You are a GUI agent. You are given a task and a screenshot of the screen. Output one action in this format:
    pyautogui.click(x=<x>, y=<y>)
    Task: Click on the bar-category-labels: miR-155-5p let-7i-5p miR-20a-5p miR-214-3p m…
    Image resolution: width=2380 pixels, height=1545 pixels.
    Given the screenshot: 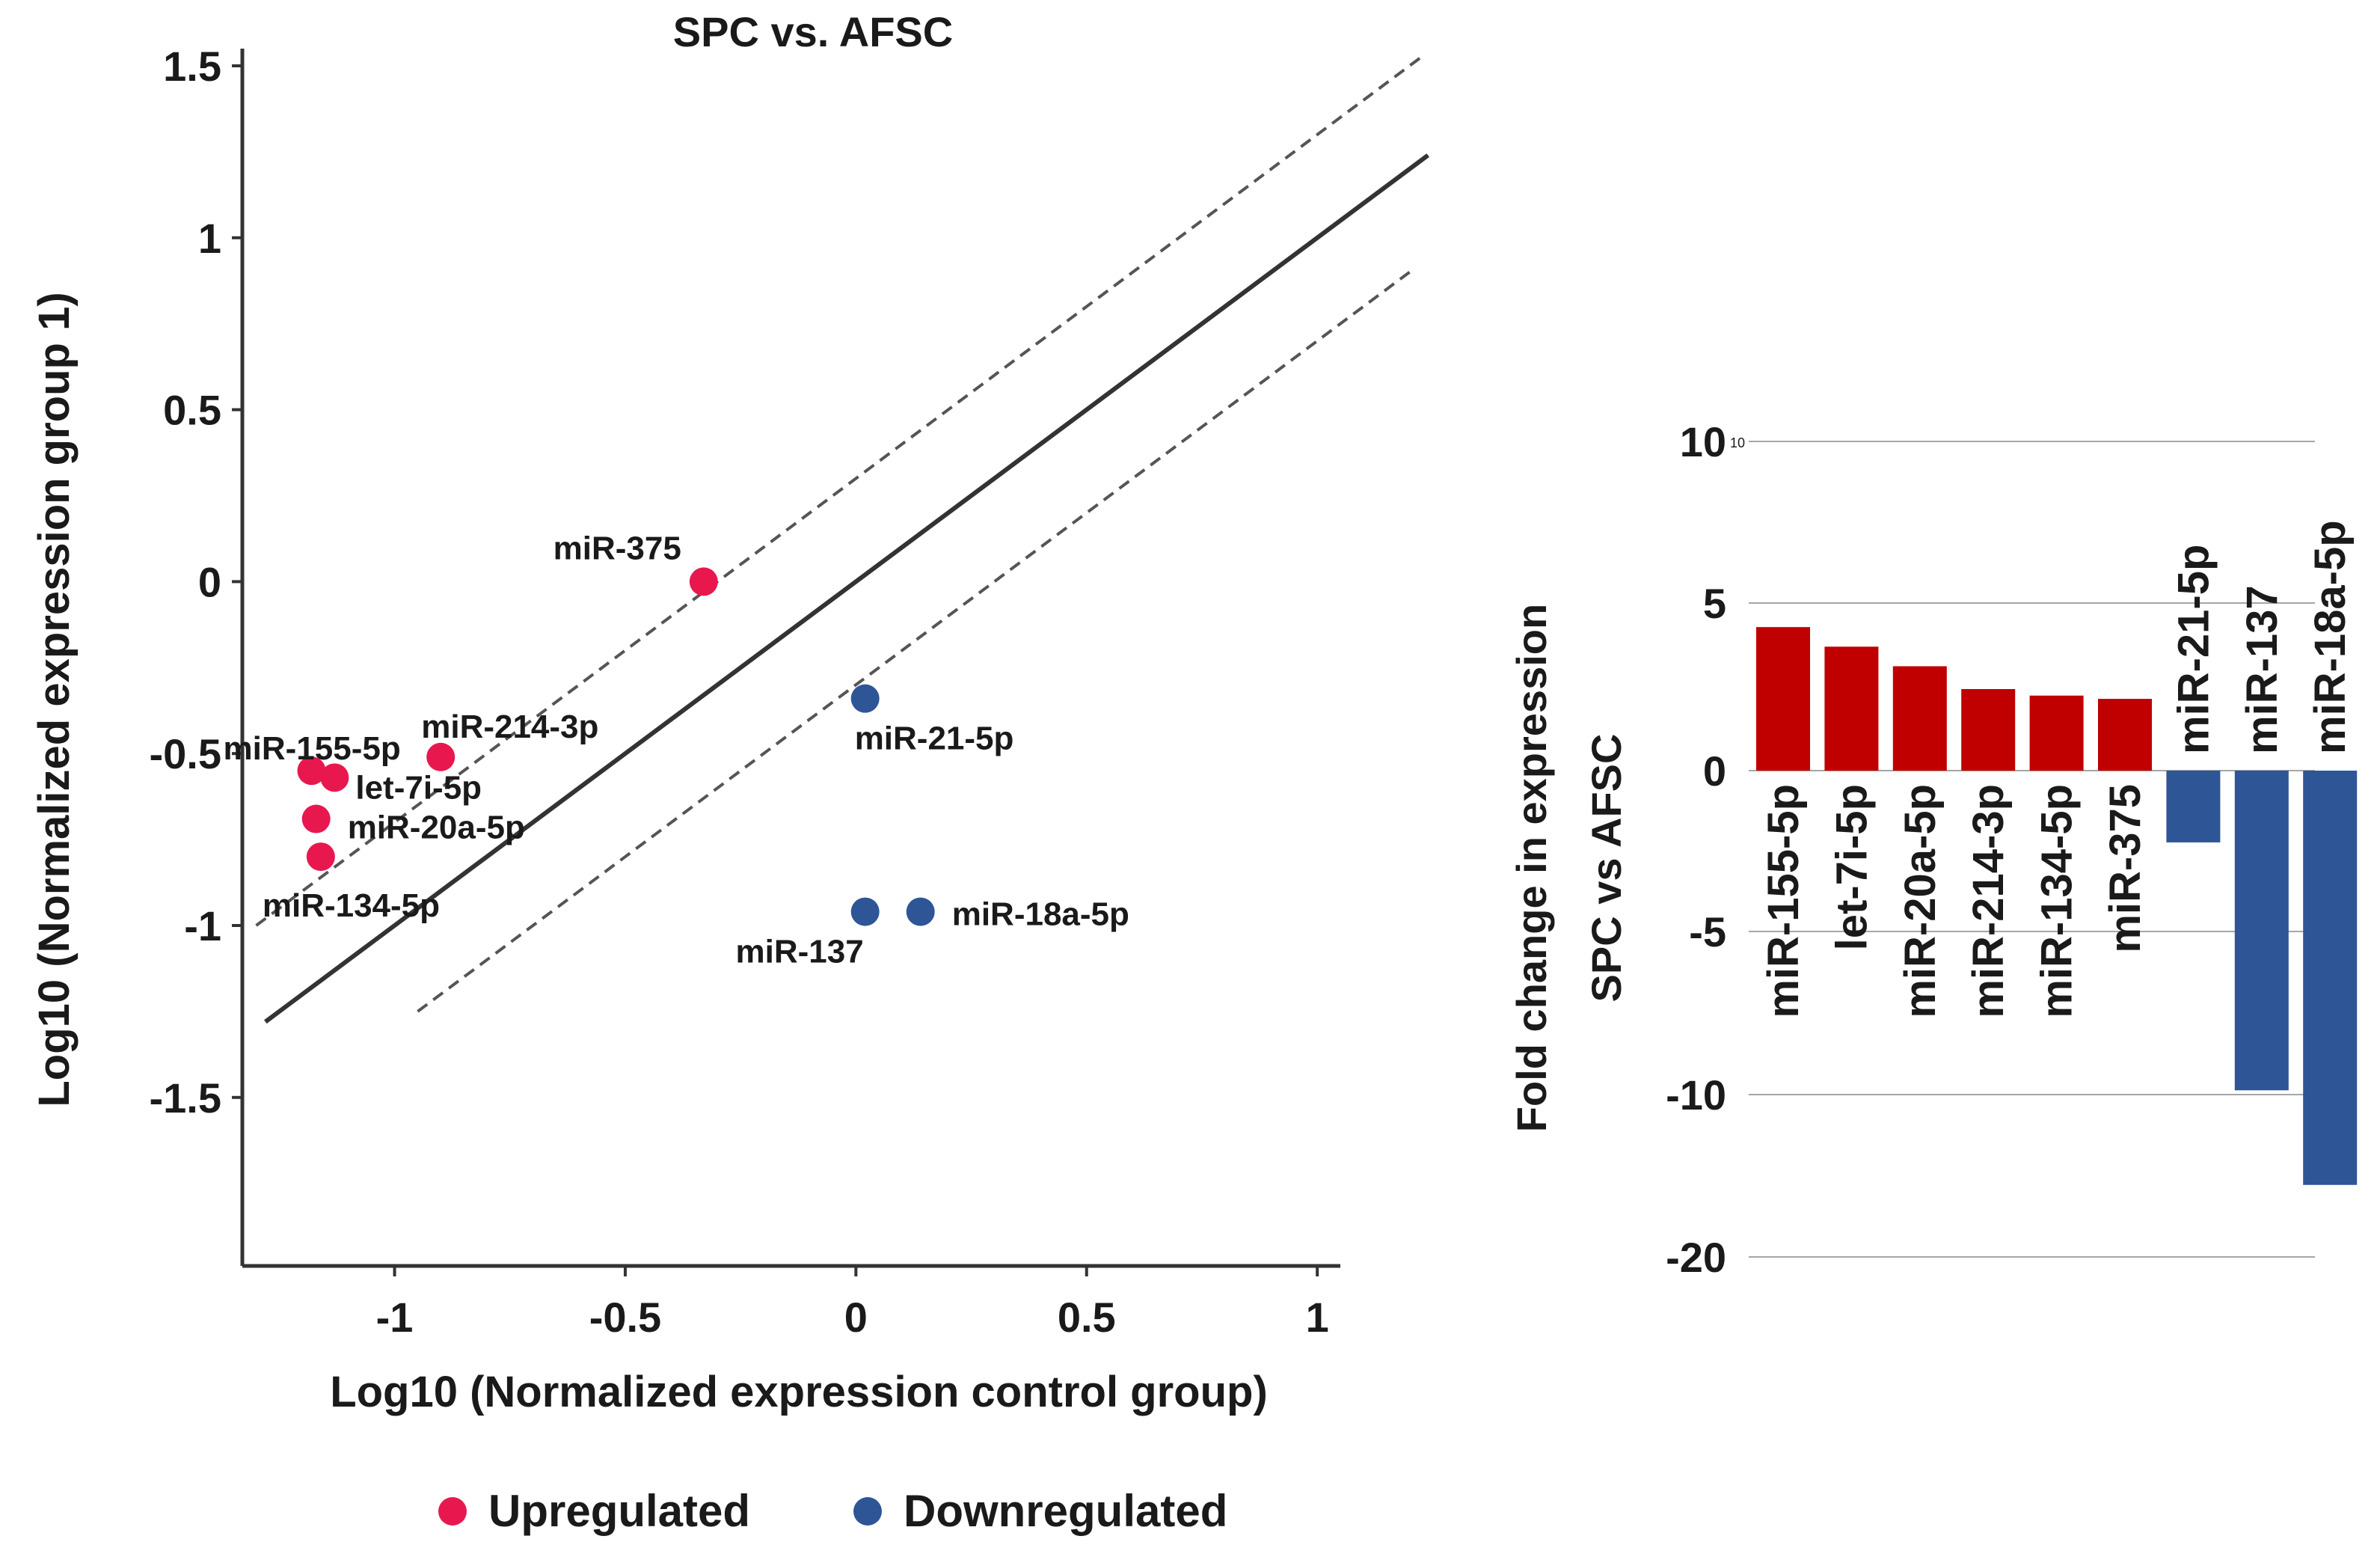 What is the action you would take?
    pyautogui.click(x=2057, y=769)
    